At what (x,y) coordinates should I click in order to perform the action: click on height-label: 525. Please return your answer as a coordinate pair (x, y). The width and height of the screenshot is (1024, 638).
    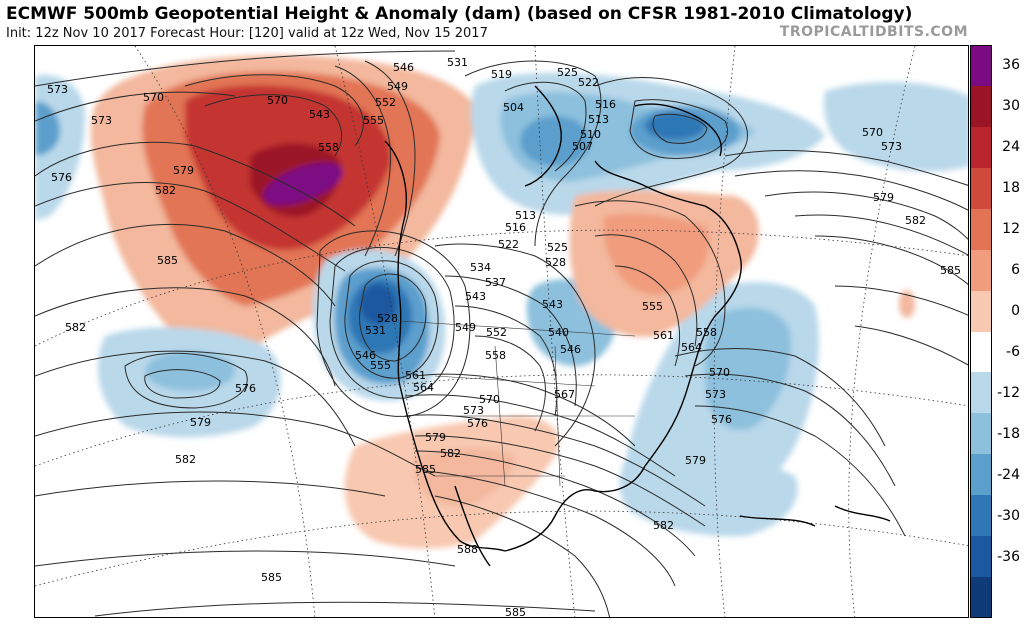
    Looking at the image, I should click on (567, 72).